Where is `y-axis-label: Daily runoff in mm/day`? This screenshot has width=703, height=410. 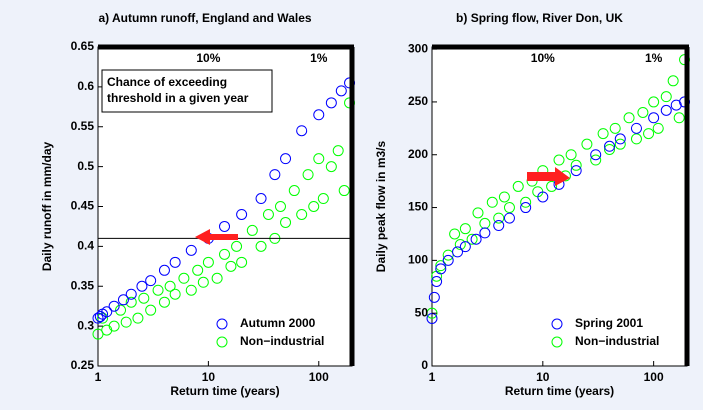
y-axis-label: Daily runoff in mm/day is located at coordinates (47, 207).